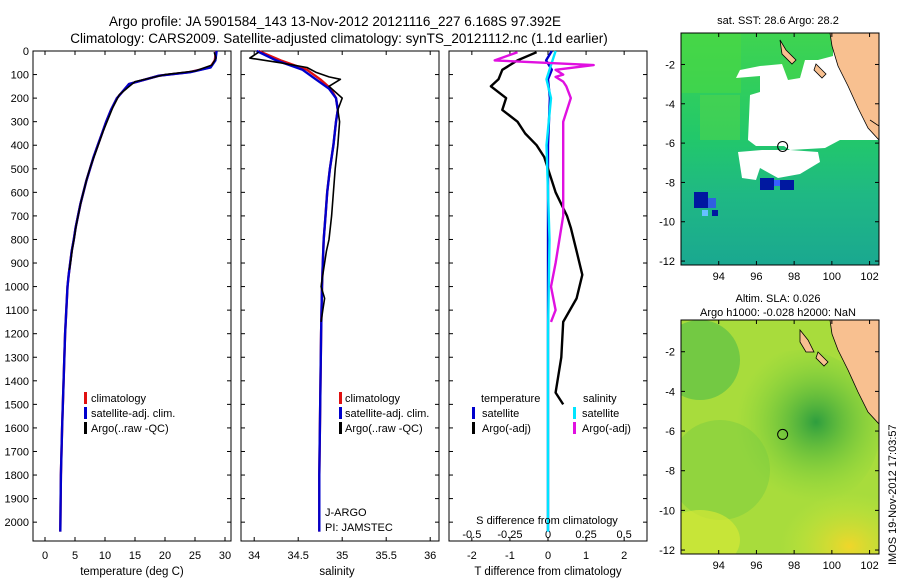 Image resolution: width=900 pixels, height=580 pixels. What do you see at coordinates (17, 335) in the screenshot?
I see `depth-tick-label: 1200` at bounding box center [17, 335].